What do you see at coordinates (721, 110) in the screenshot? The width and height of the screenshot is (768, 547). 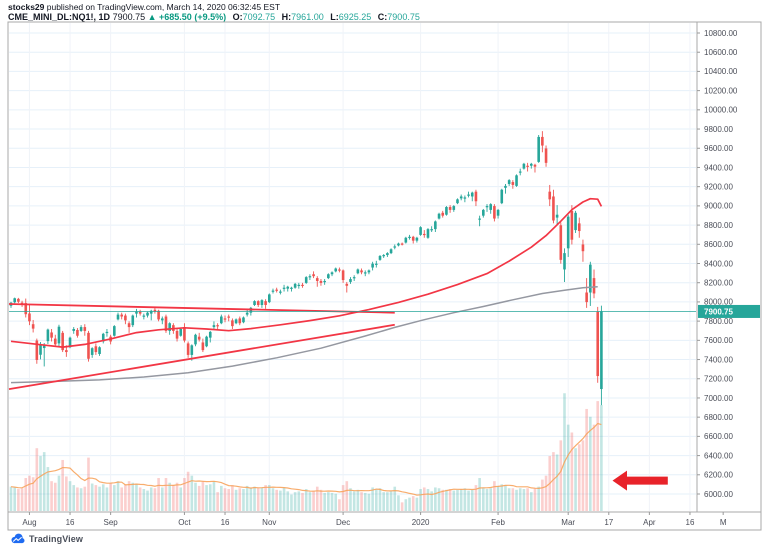 I see `price-axis-label: 10000.00` at bounding box center [721, 110].